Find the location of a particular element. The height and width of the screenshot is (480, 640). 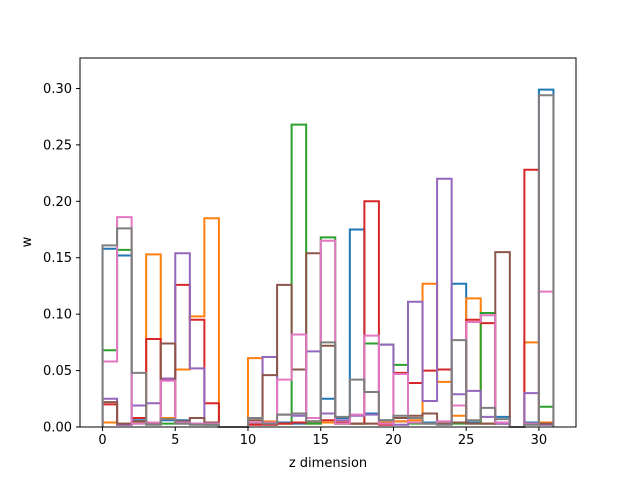

y-axis-label: w is located at coordinates (27, 241).